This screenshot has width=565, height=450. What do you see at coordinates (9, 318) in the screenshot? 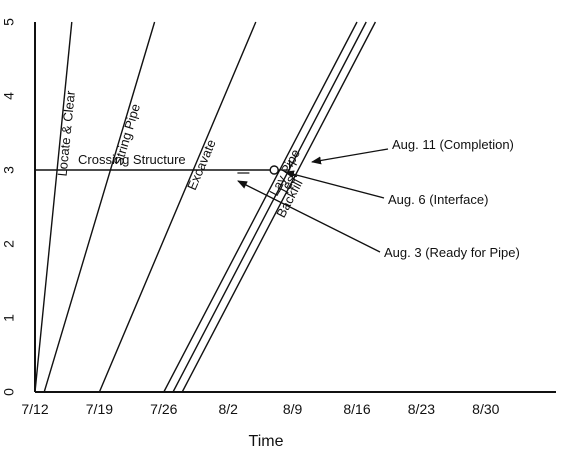
I see `y-tick-label-1: 1` at bounding box center [9, 318].